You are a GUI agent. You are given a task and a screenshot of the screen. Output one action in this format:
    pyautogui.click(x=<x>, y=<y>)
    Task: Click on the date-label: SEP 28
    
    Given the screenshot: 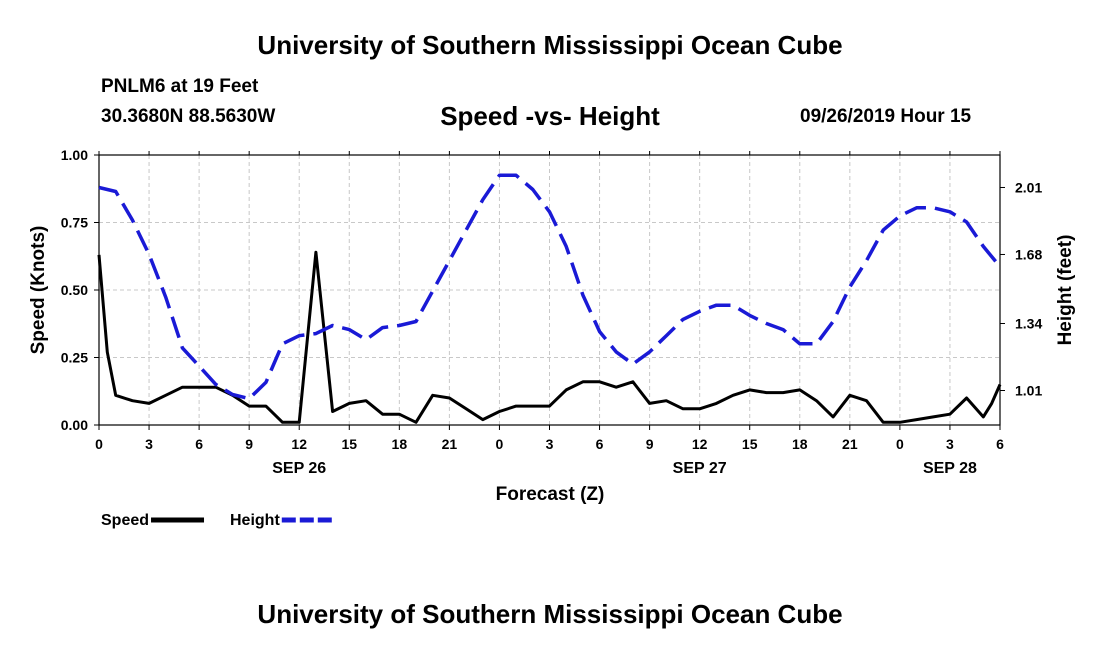 What is the action you would take?
    pyautogui.click(x=950, y=468)
    